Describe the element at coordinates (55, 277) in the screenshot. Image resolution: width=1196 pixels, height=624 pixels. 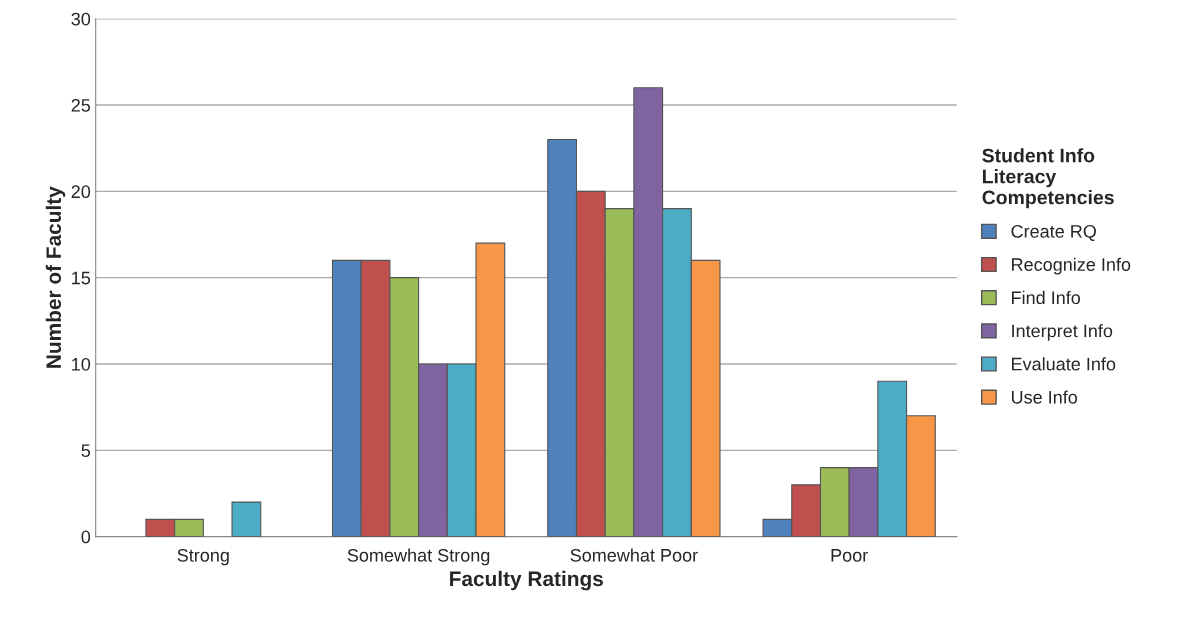
I see `y-axis-title: Number of Faculty` at that location.